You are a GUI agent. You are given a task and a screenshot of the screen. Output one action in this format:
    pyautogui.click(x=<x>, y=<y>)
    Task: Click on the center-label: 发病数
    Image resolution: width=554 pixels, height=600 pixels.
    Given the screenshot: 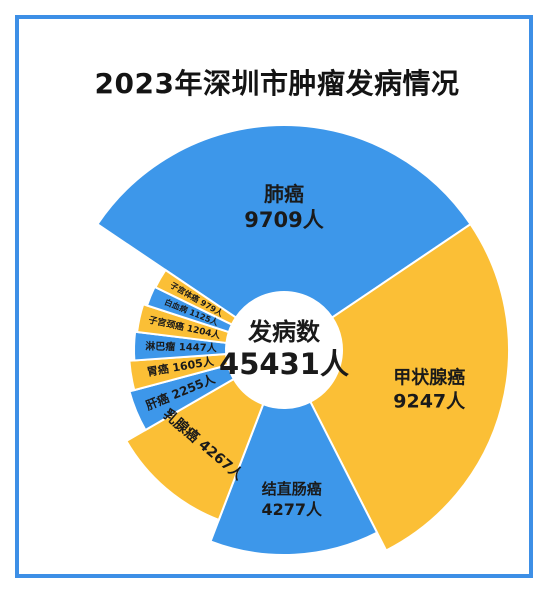 What is the action you would take?
    pyautogui.click(x=284, y=332)
    